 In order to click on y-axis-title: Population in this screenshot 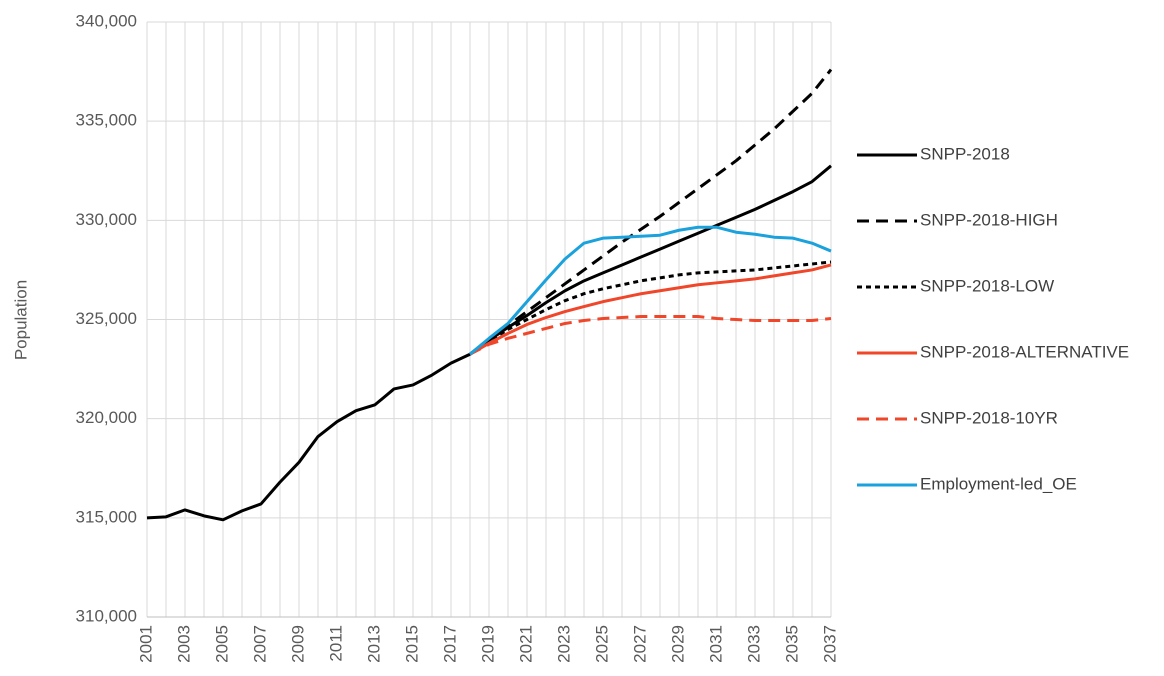, I will do `click(20, 320)`.